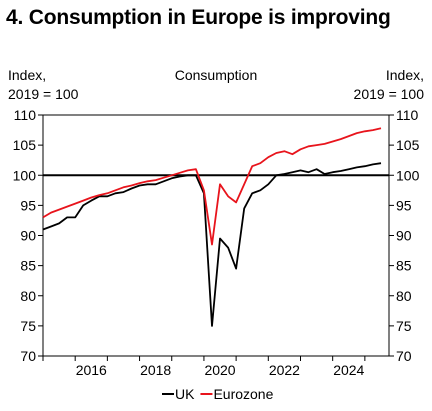 This screenshot has width=432, height=411. What do you see at coordinates (155, 370) in the screenshot?
I see `x-tick-label: 2018` at bounding box center [155, 370].